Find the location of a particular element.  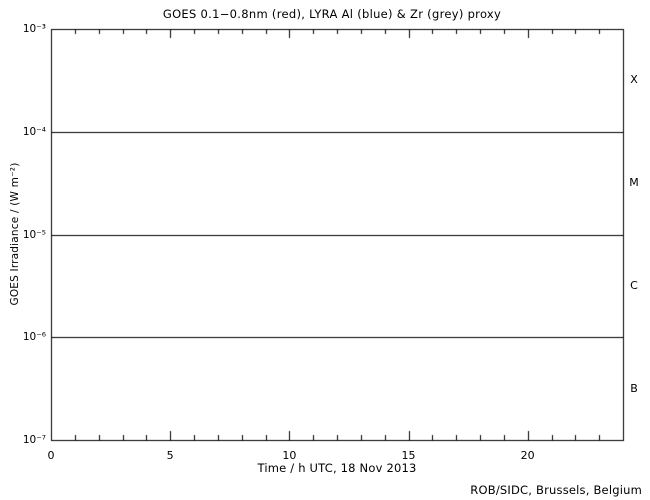

flare-class-label-b: B is located at coordinates (634, 388).